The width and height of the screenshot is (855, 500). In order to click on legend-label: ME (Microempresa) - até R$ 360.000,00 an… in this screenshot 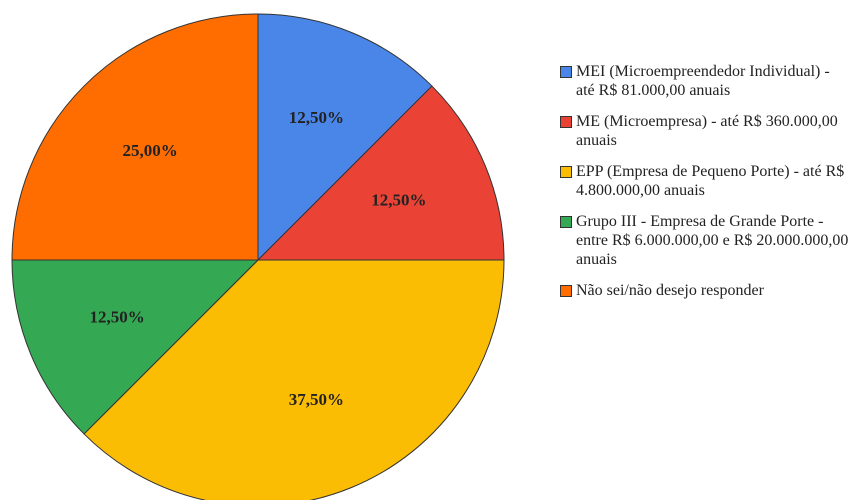, I will do `click(707, 131)`.